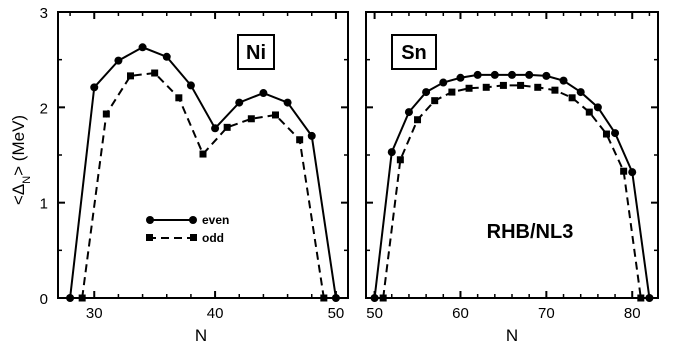 Image resolution: width=673 pixels, height=346 pixels. What do you see at coordinates (460, 313) in the screenshot?
I see `x-tick-label: 60` at bounding box center [460, 313].